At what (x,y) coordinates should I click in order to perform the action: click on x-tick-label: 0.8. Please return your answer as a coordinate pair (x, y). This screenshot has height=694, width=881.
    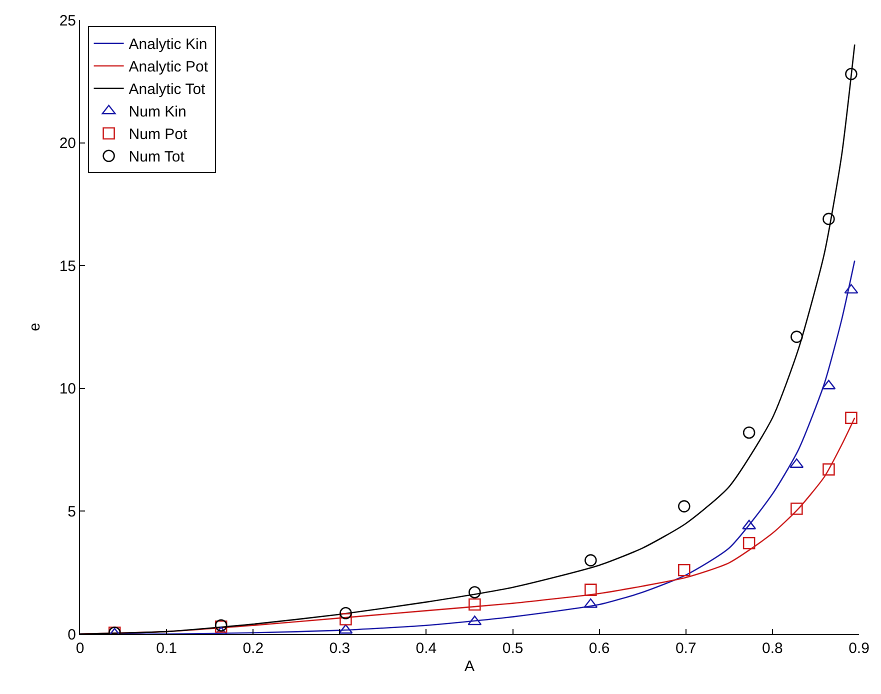
    Looking at the image, I should click on (772, 648).